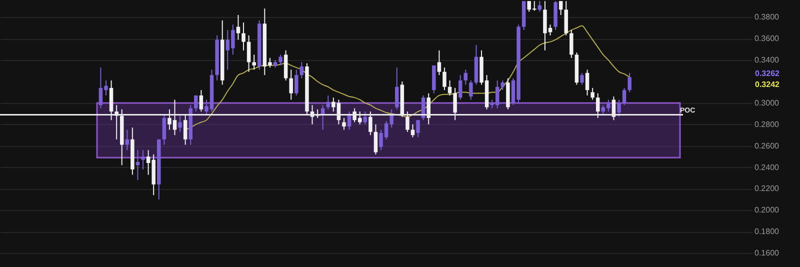  Describe the element at coordinates (767, 253) in the screenshot. I see `y-tick-label: 0.1600` at that location.